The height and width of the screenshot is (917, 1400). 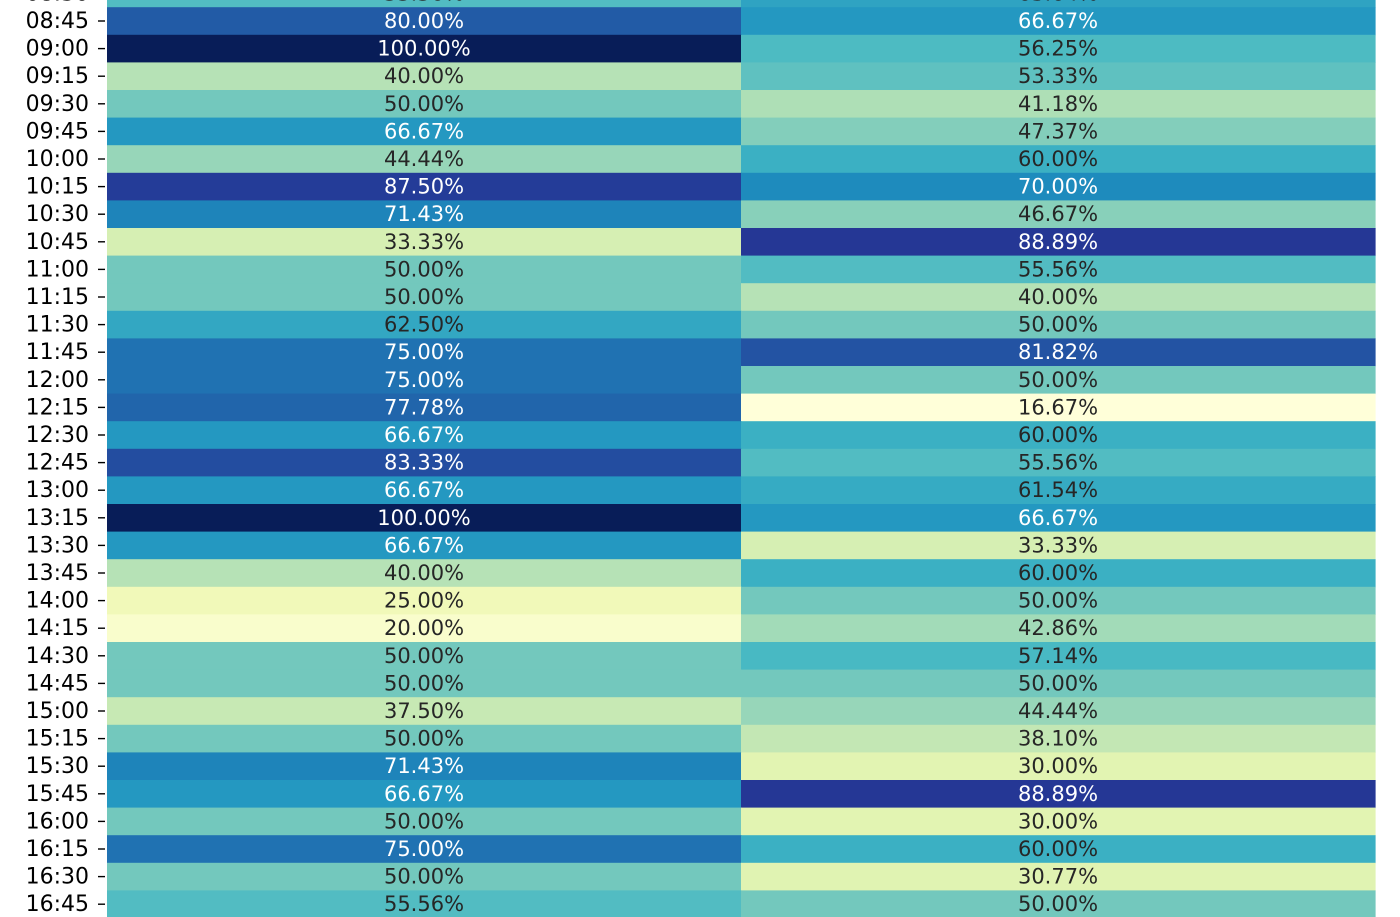 I want to click on y-tick-label: 15:30, so click(x=57, y=766).